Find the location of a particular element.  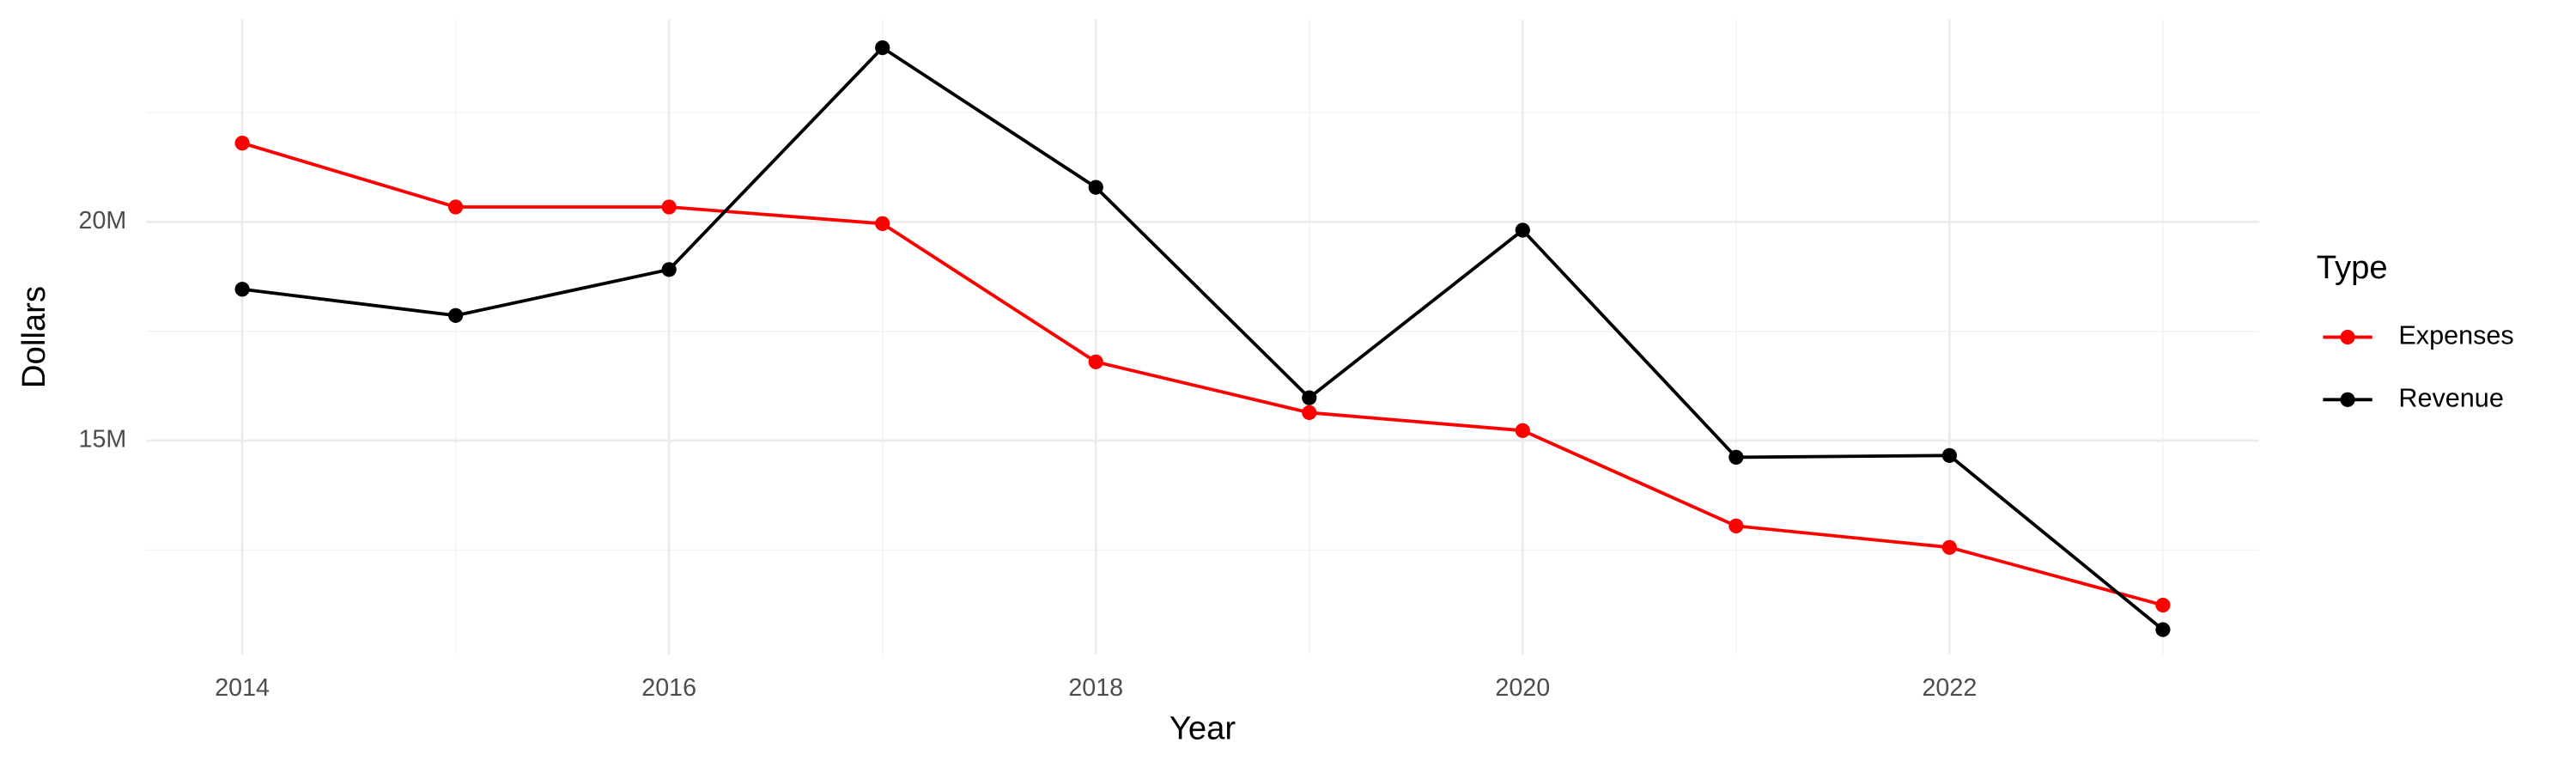

y-tick-label: 15M is located at coordinates (103, 439).